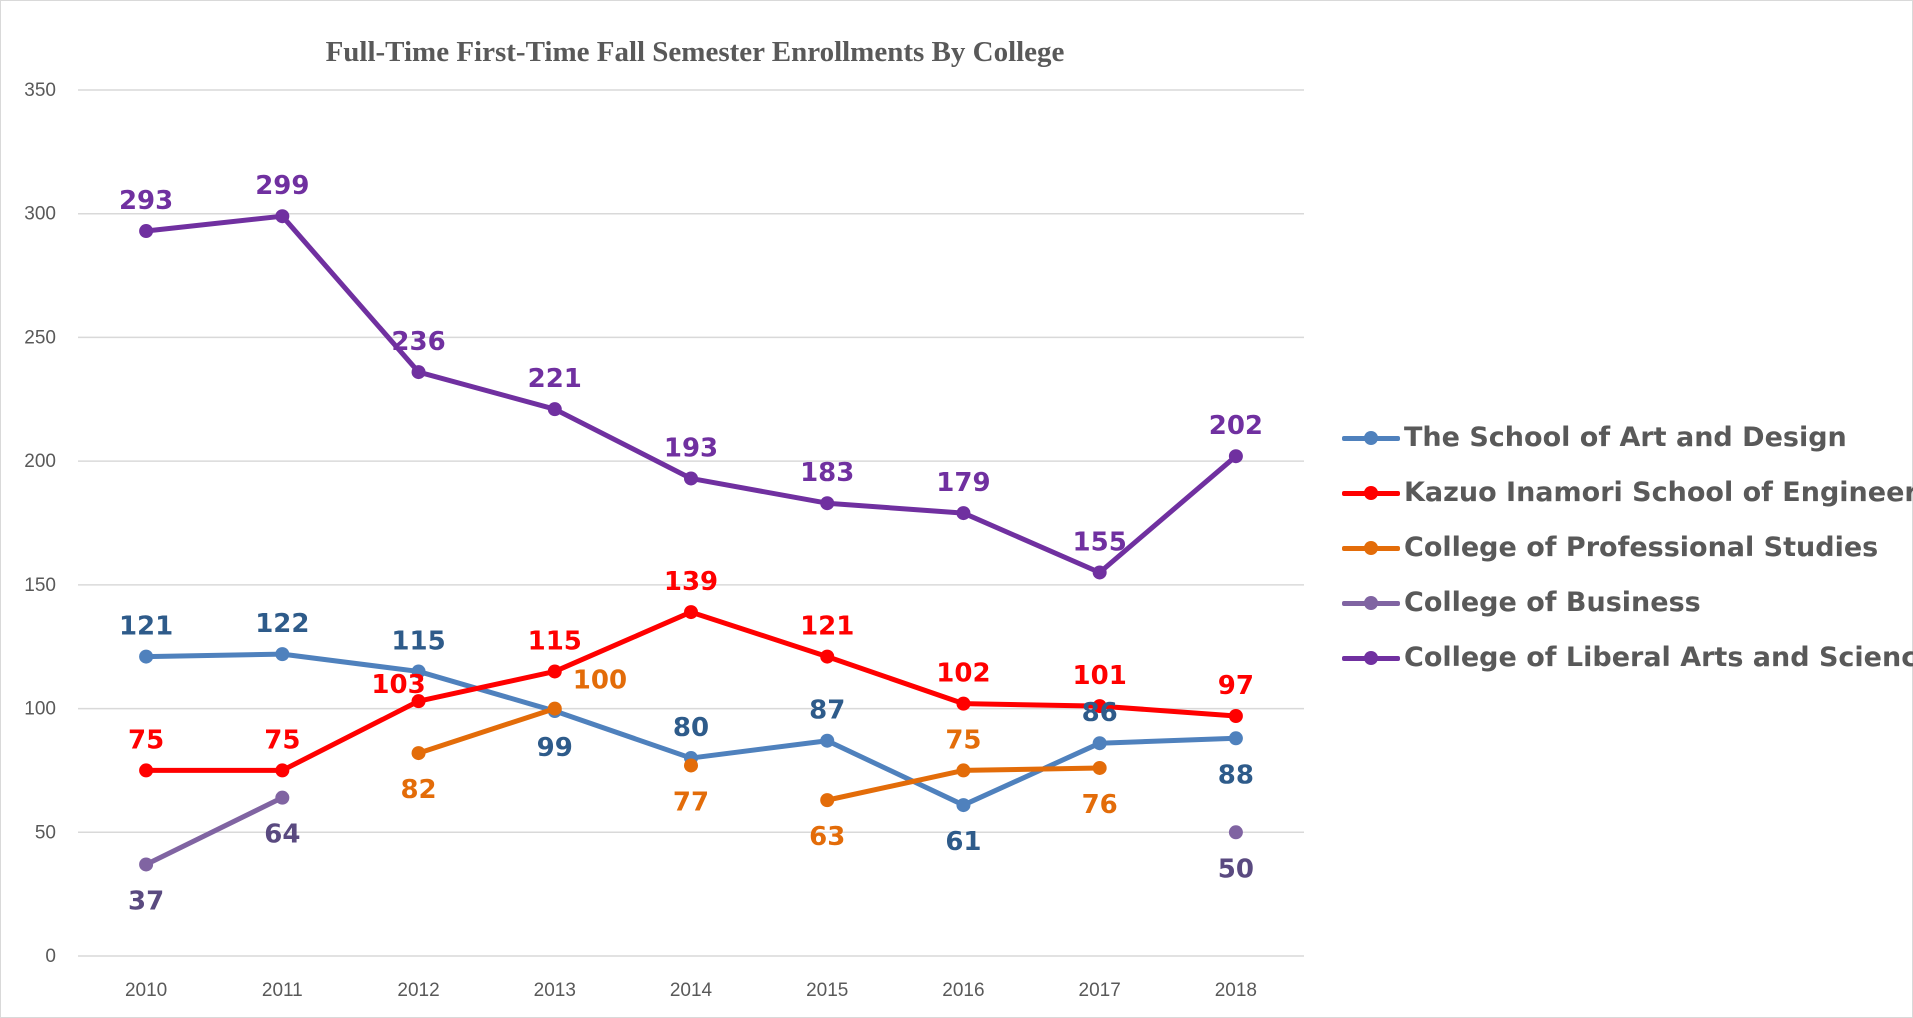 Image resolution: width=1913 pixels, height=1018 pixels. Describe the element at coordinates (827, 627) in the screenshot. I see `data-label-kazuo-inamori-school-of-engineering: 121` at that location.